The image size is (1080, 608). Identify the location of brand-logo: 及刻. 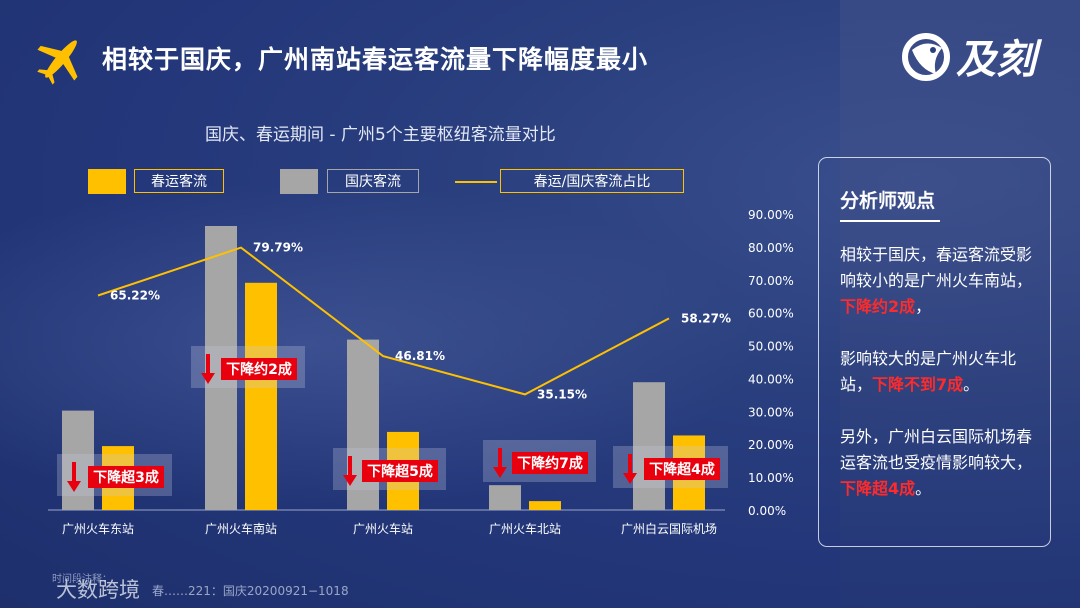
(972, 58).